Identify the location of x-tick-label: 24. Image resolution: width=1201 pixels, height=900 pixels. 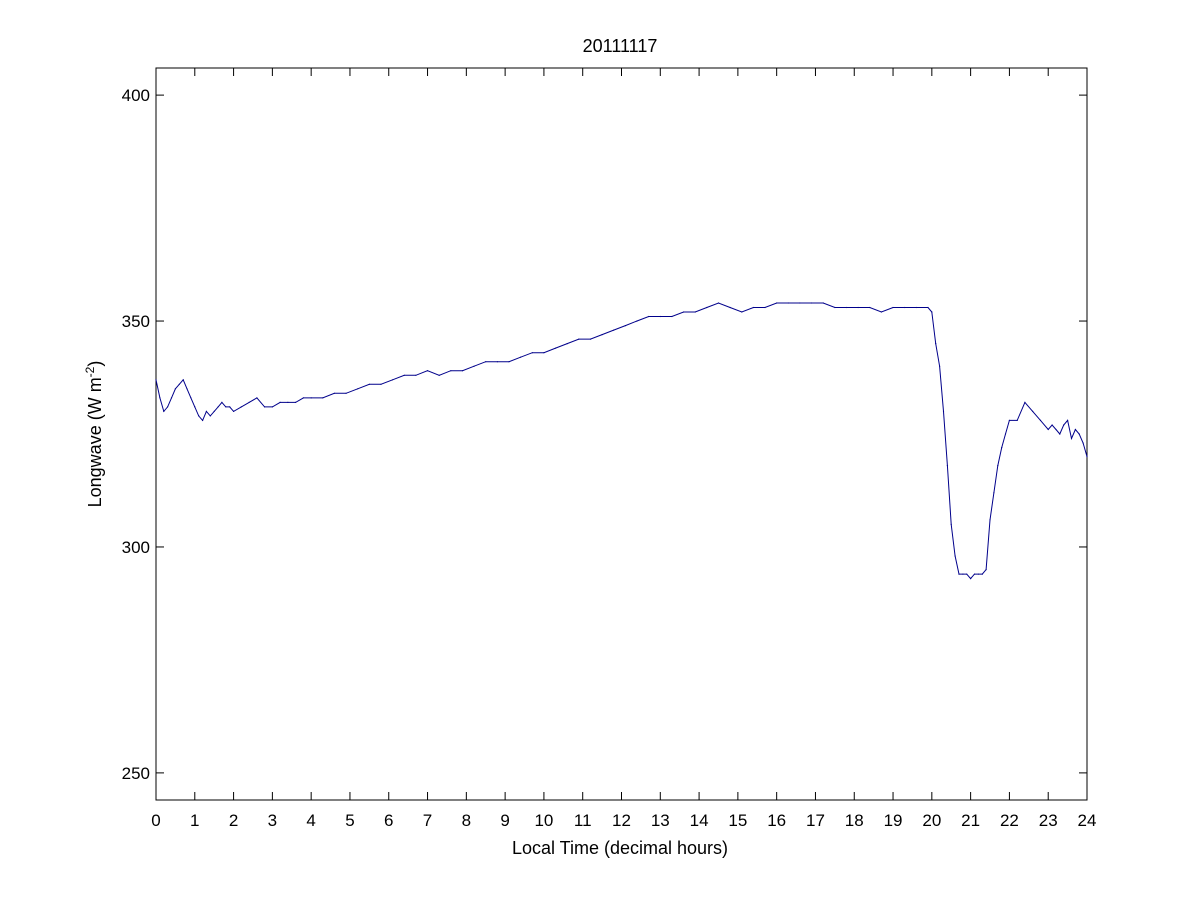
(1087, 820).